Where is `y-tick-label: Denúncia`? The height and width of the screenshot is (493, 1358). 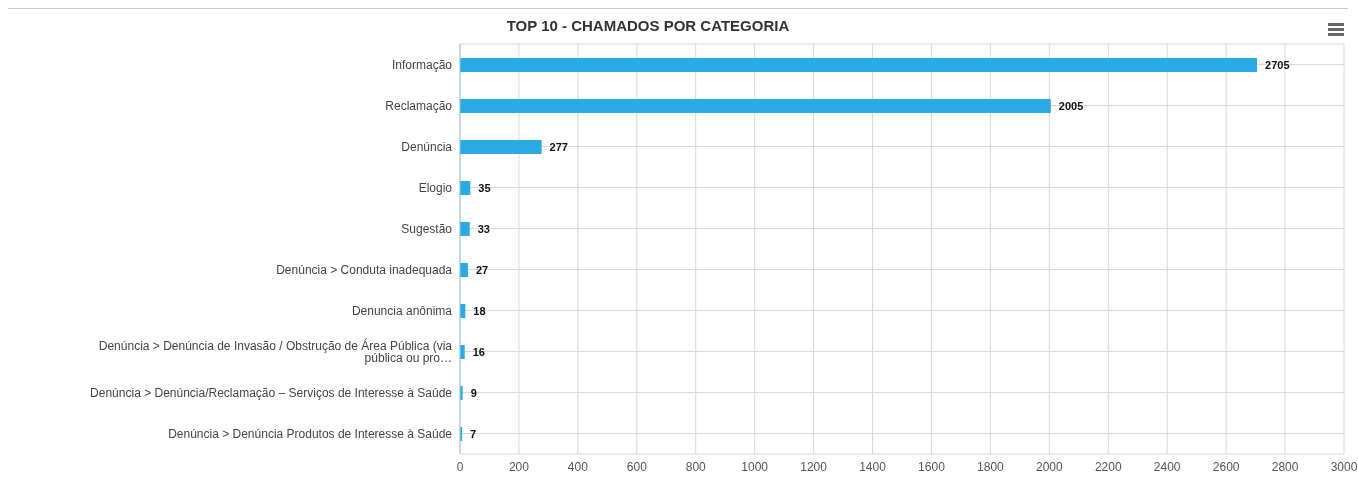 y-tick-label: Denúncia is located at coordinates (427, 146).